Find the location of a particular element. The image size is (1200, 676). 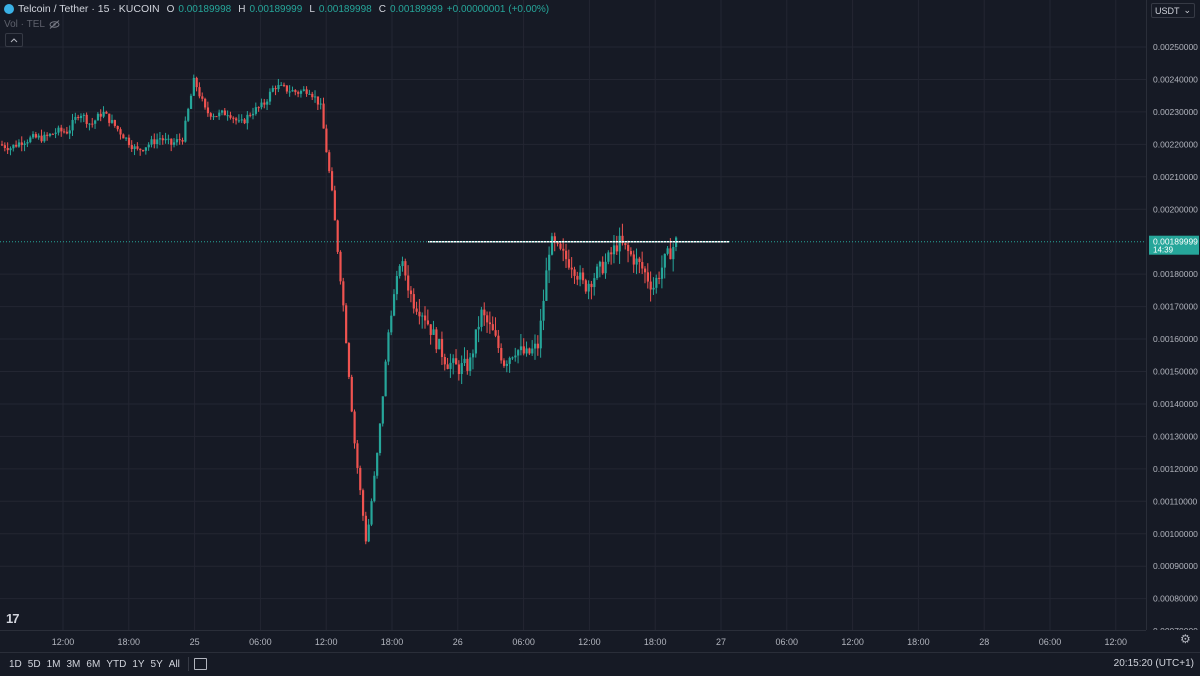

range-buttons: 1D 5D 1M 3M 6M YTD 1Y 5Y All is located at coordinates (106, 664).